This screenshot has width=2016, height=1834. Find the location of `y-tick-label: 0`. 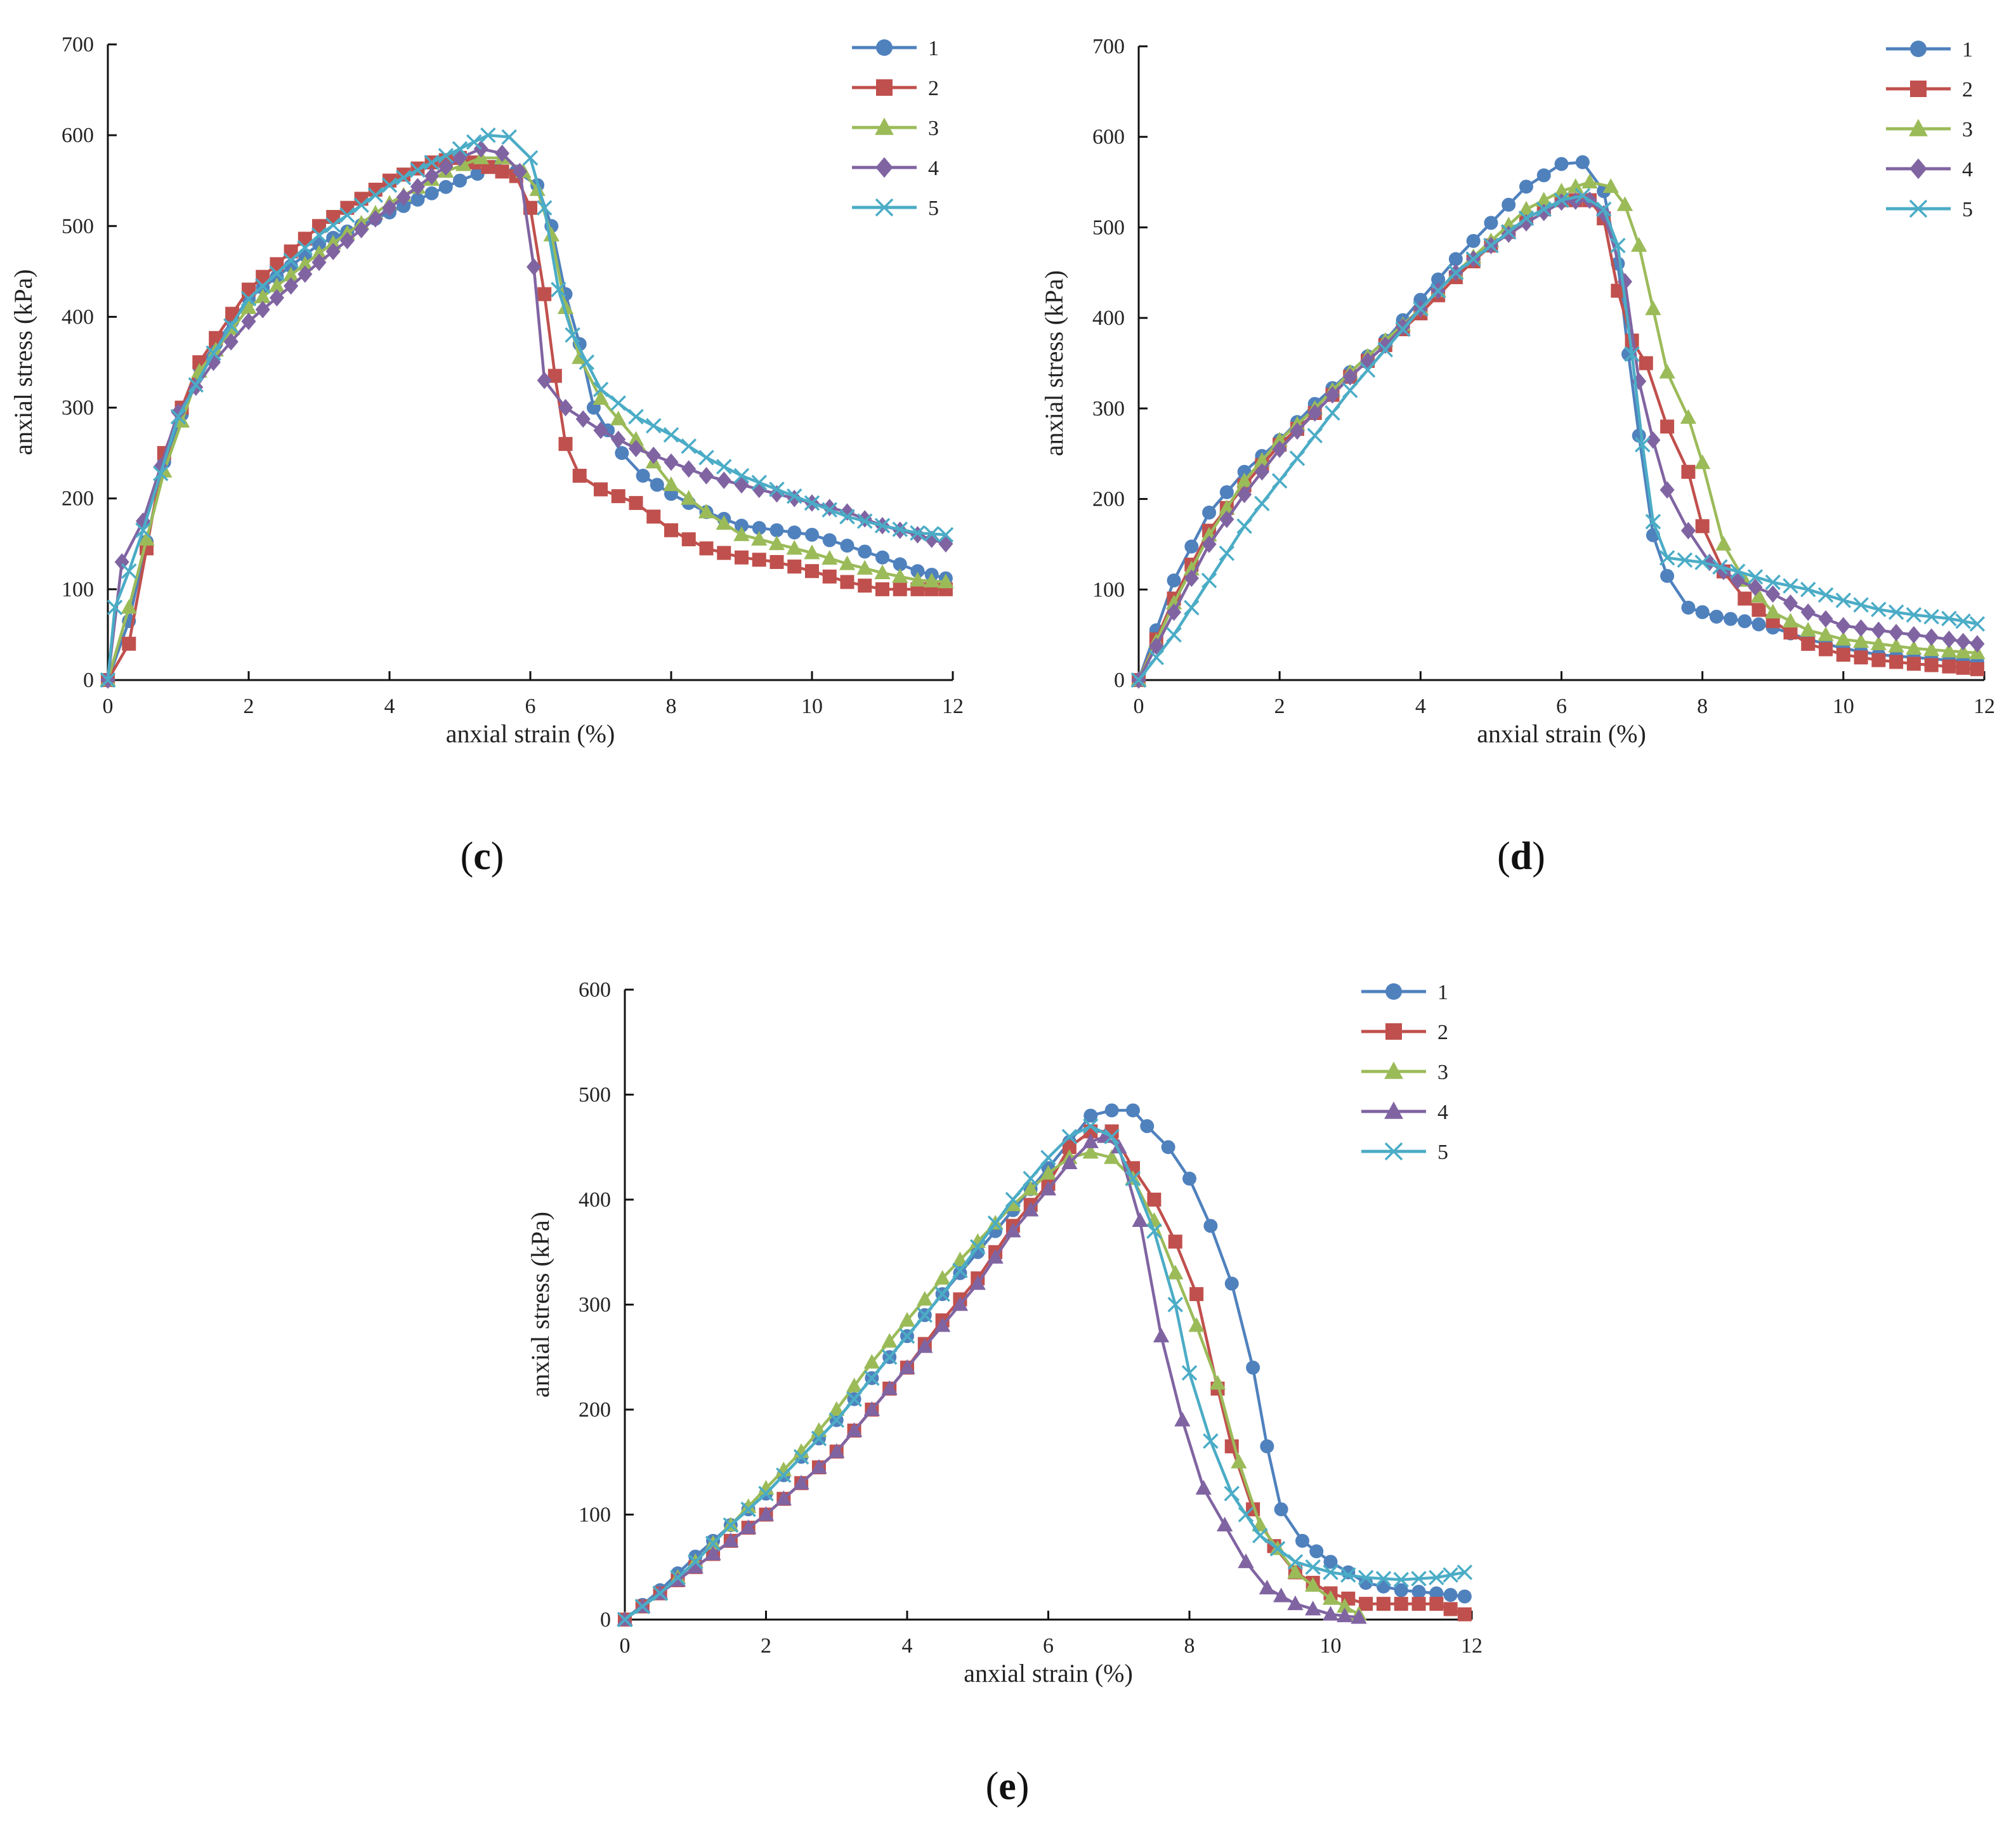

y-tick-label: 0 is located at coordinates (1119, 680).